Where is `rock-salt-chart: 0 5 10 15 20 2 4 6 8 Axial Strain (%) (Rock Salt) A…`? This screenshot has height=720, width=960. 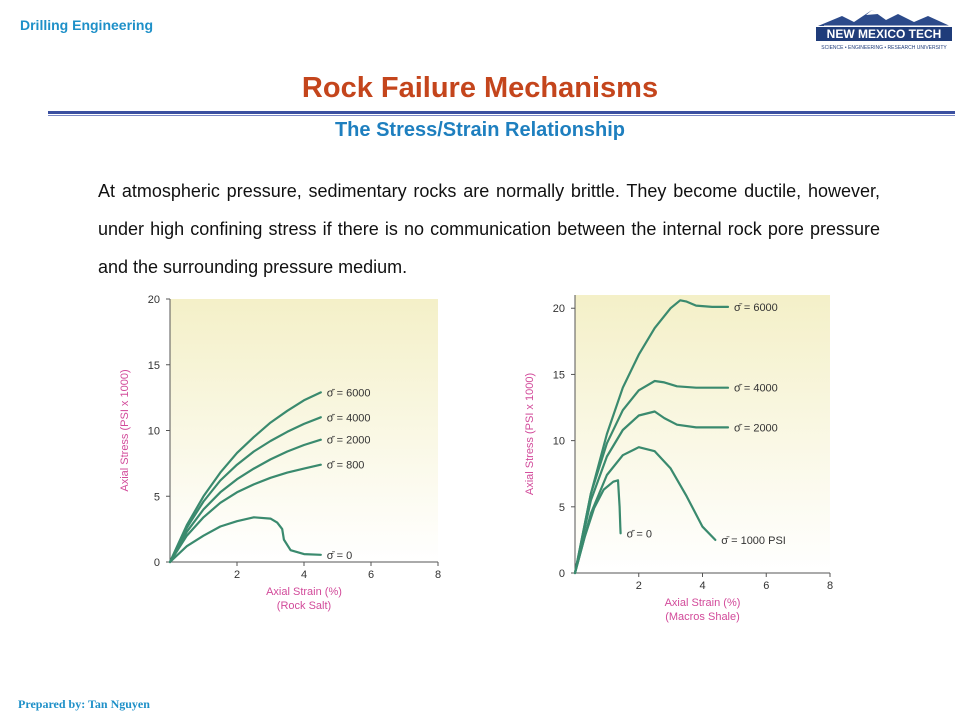
rock-salt-chart: 0 5 10 15 20 2 4 6 8 Axial Strain (%) (Rock Salt) A… is located at coordinates (280, 453).